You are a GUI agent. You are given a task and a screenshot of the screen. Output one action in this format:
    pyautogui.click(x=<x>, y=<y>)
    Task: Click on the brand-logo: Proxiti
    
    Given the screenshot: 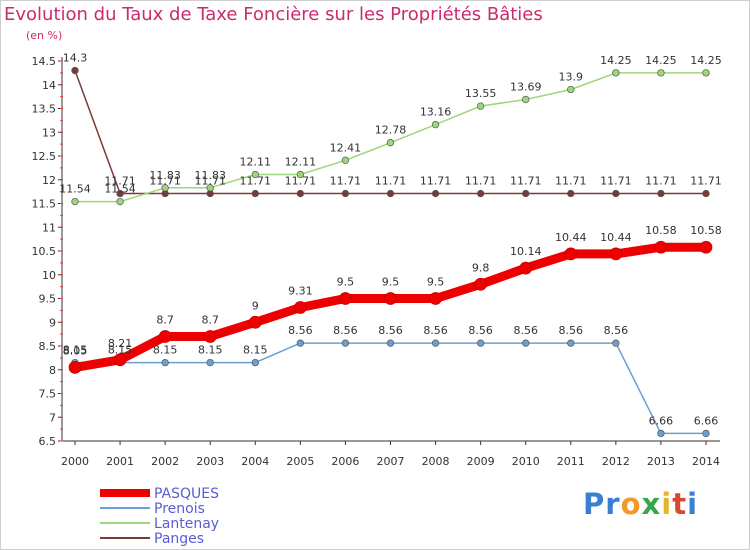 What is the action you would take?
    pyautogui.click(x=640, y=504)
    